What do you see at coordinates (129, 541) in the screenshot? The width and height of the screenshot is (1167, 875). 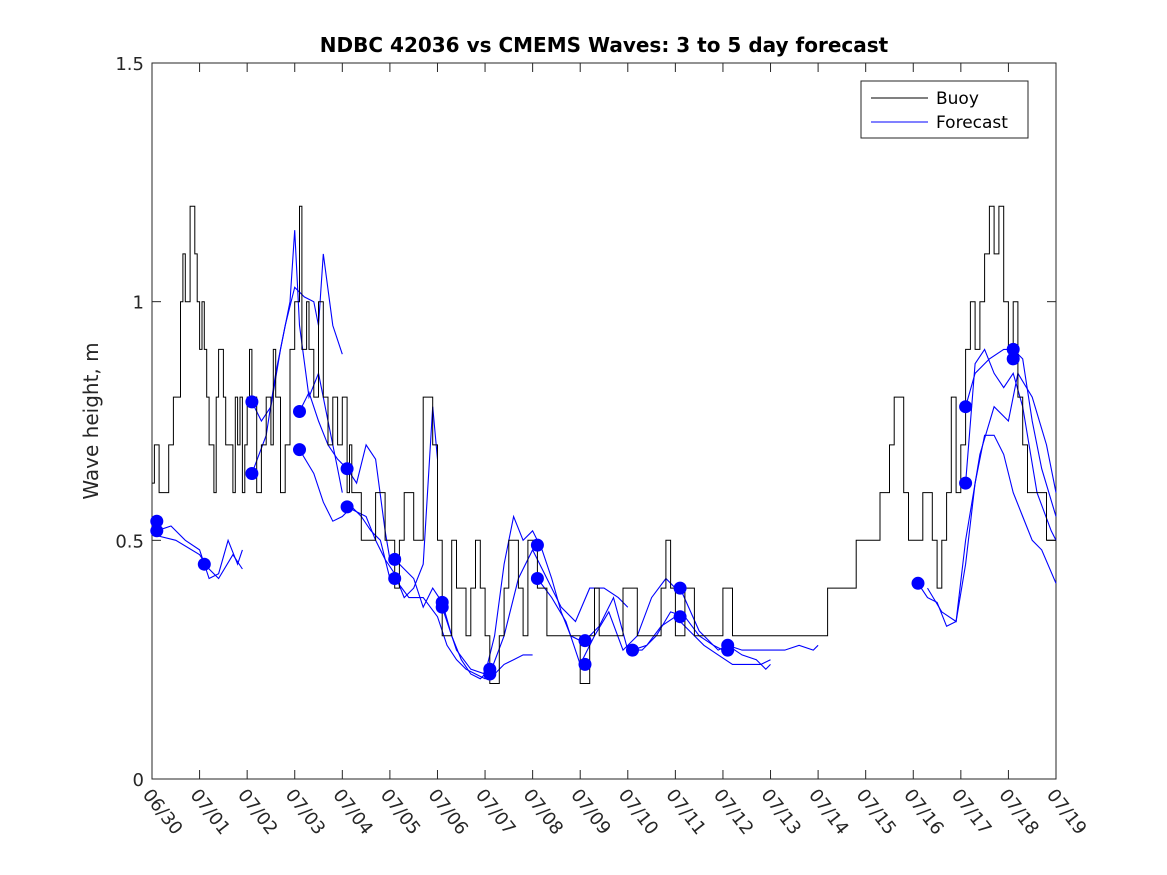 I see `y-tick-label: 0.5` at bounding box center [129, 541].